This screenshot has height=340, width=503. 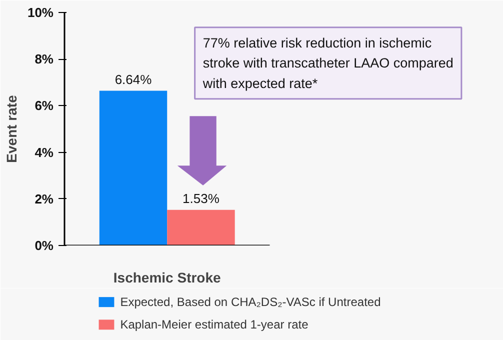 I want to click on y-tick-label: 0%, so click(x=44, y=245).